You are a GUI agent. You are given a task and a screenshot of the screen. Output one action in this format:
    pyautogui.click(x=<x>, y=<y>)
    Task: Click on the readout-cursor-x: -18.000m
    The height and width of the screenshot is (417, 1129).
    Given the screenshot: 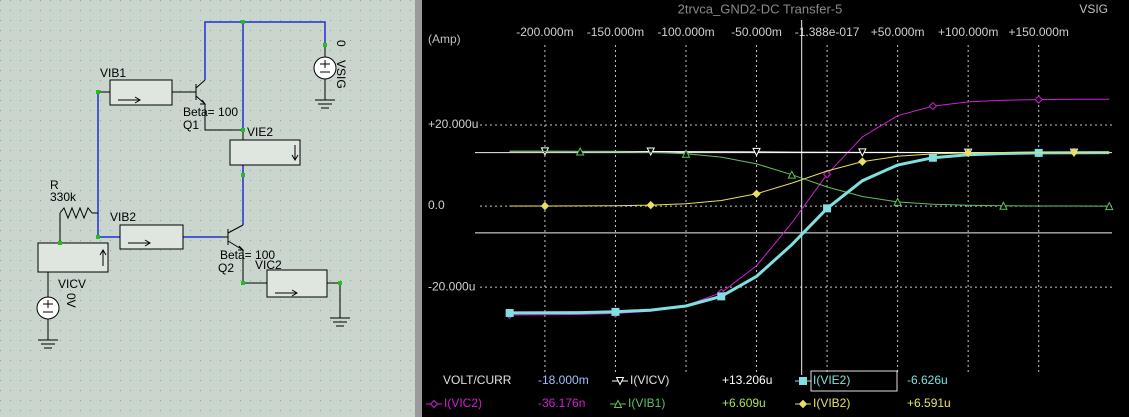 What is the action you would take?
    pyautogui.click(x=563, y=380)
    